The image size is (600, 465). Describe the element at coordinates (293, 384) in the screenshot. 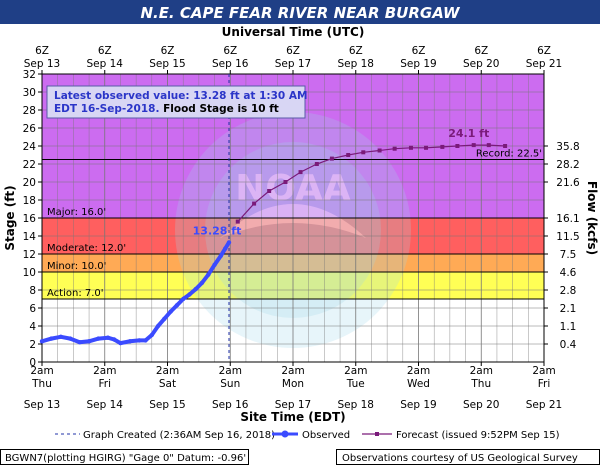

I see `bottom-axis-day-label: Mon` at that location.